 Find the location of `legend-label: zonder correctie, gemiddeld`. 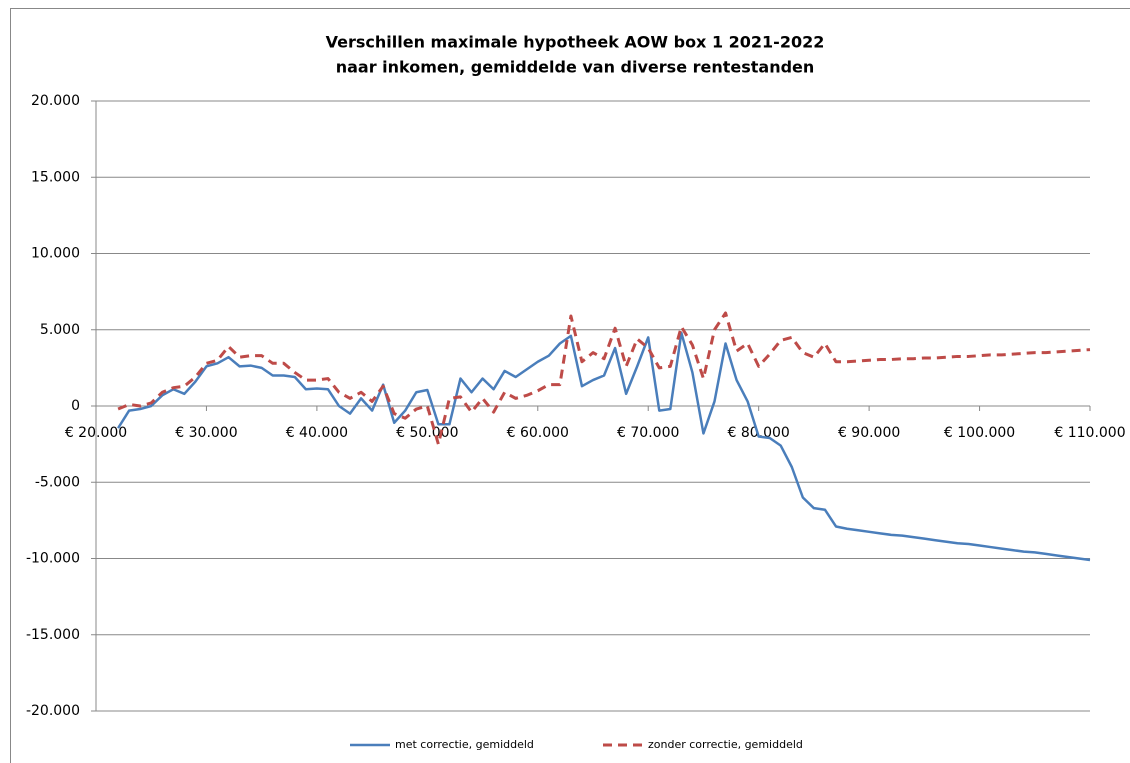

legend-label: zonder correctie, gemiddeld is located at coordinates (725, 744).